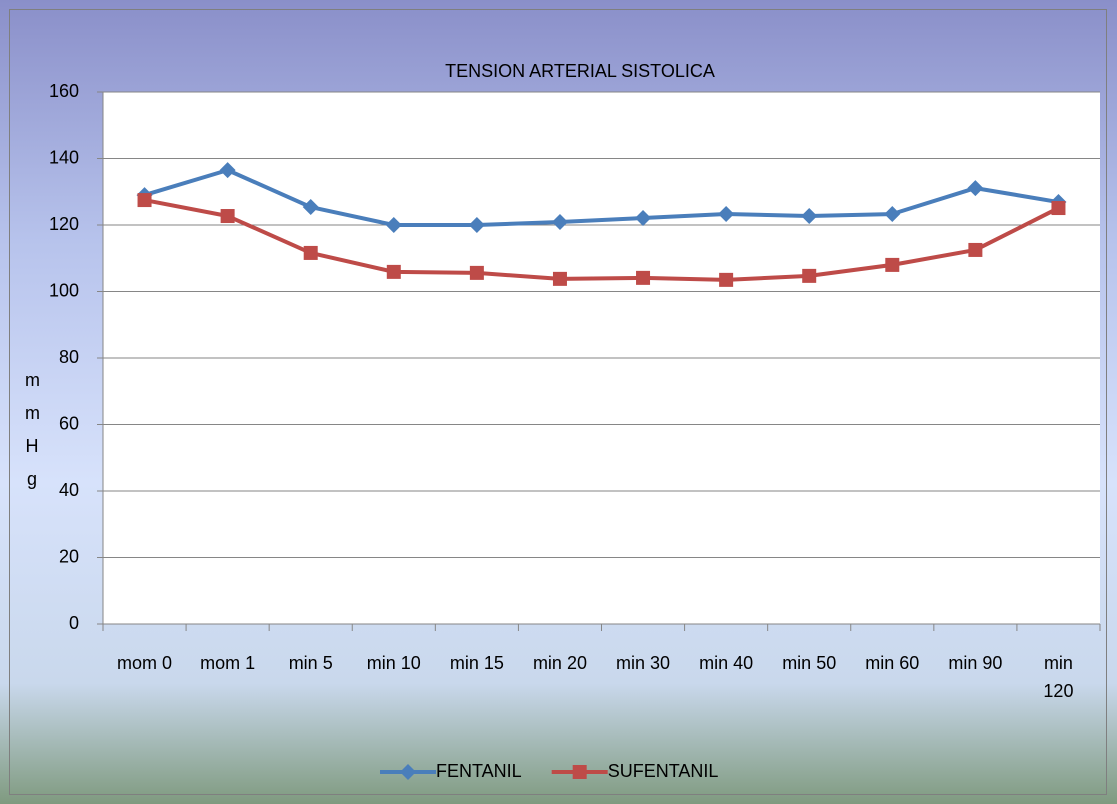 This screenshot has height=804, width=1117. I want to click on x-tick-label: min 10, so click(393, 663).